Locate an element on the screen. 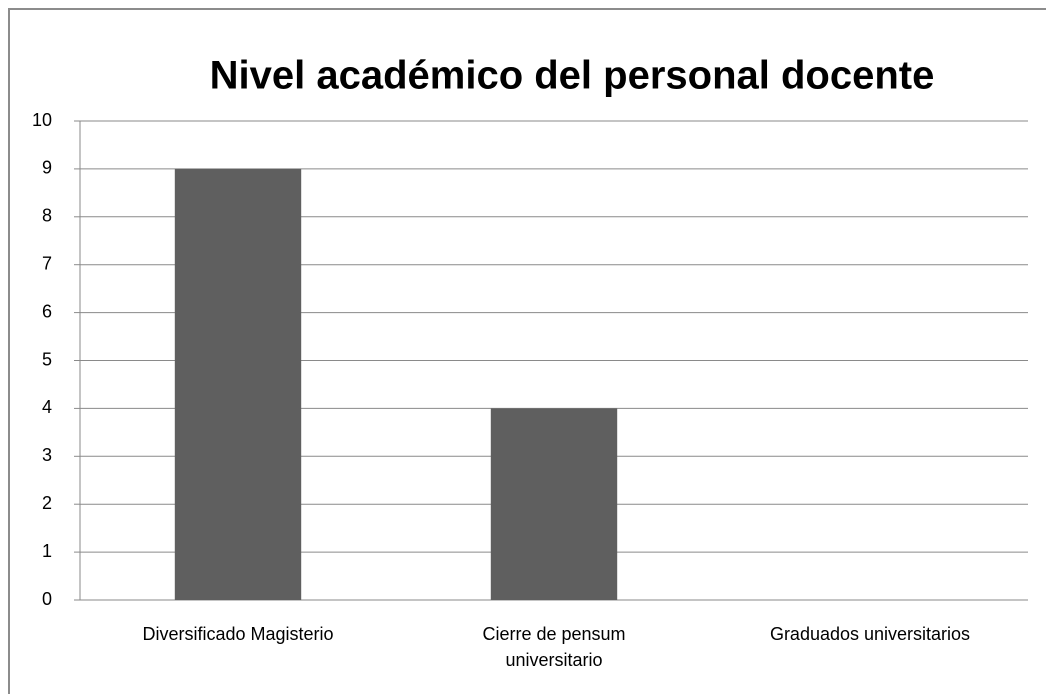 This screenshot has width=1046, height=694. y-tick-label: 5 is located at coordinates (47, 359).